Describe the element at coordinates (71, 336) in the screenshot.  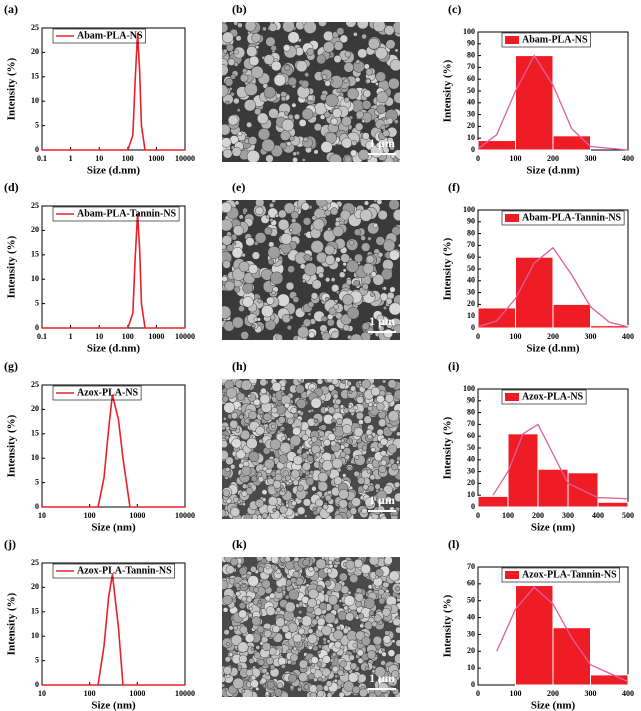
I see `x-tick-label: 1` at that location.